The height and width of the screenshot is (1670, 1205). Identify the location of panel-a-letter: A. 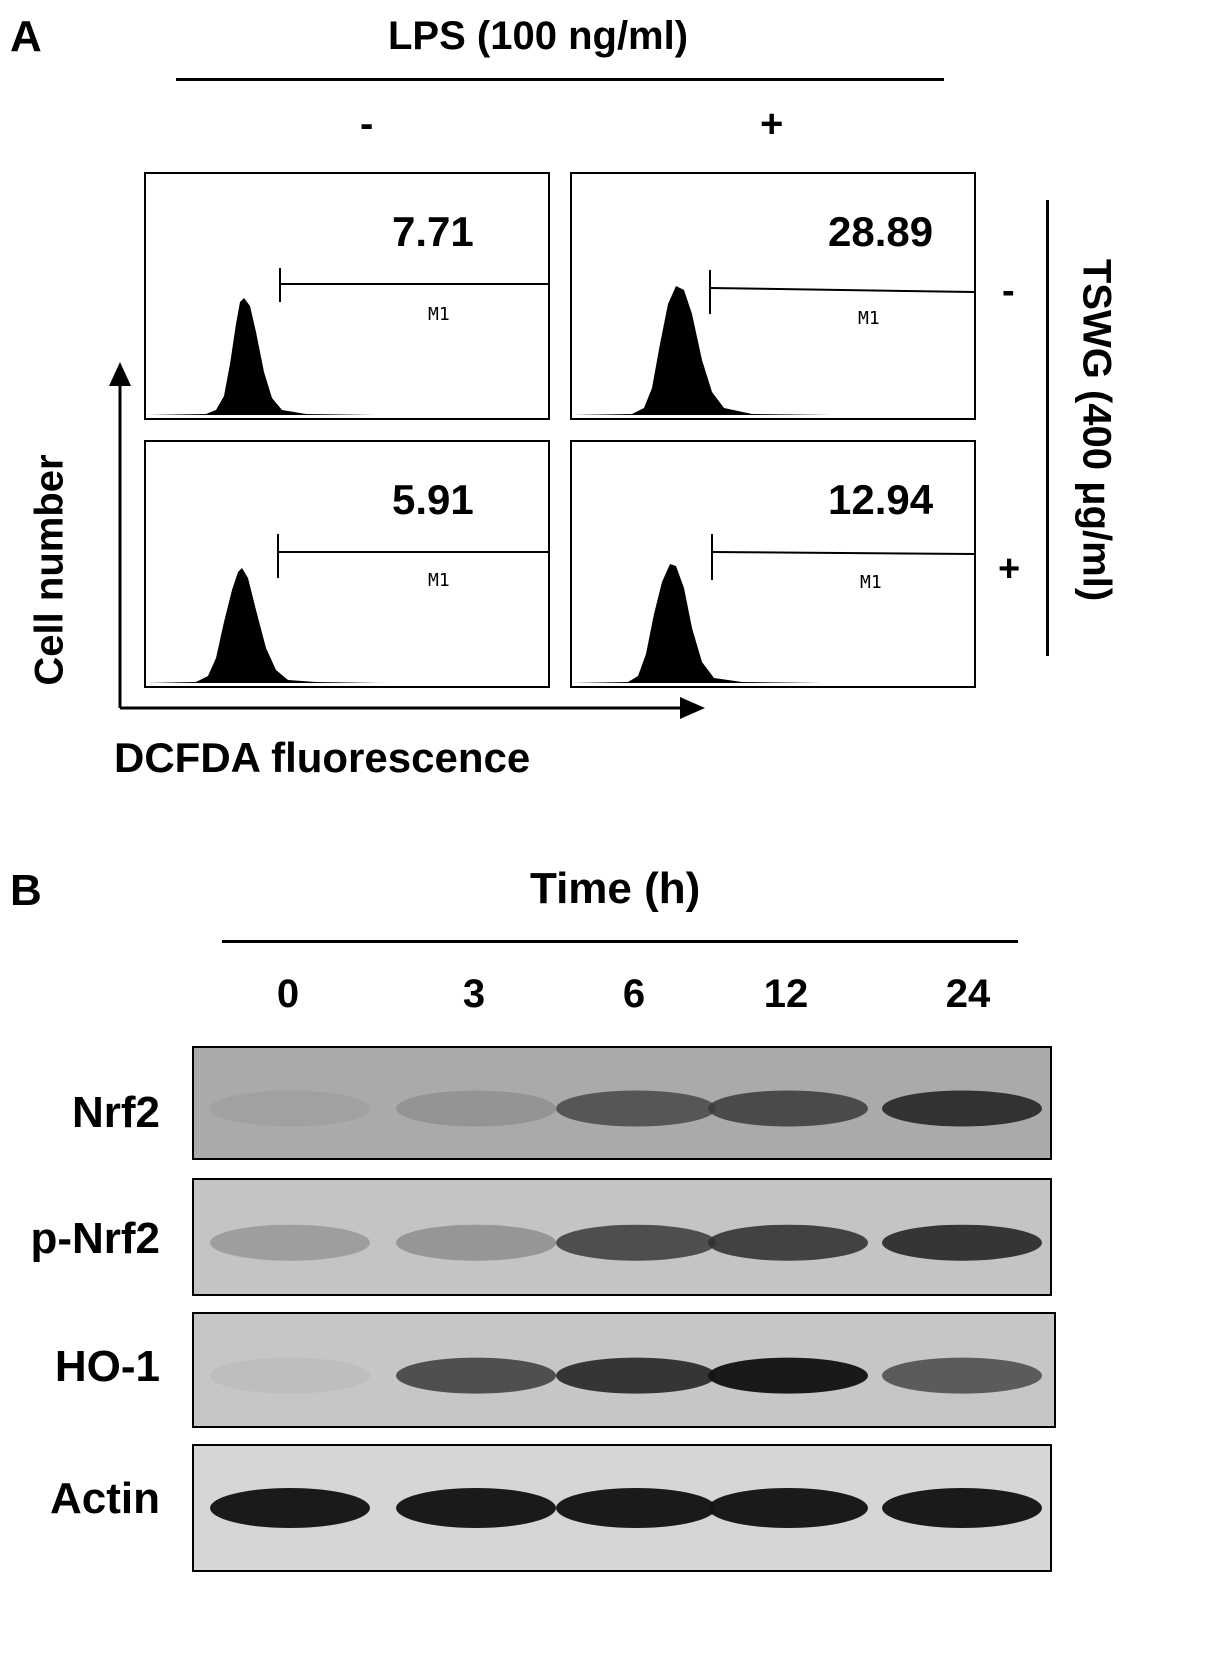
(26, 36).